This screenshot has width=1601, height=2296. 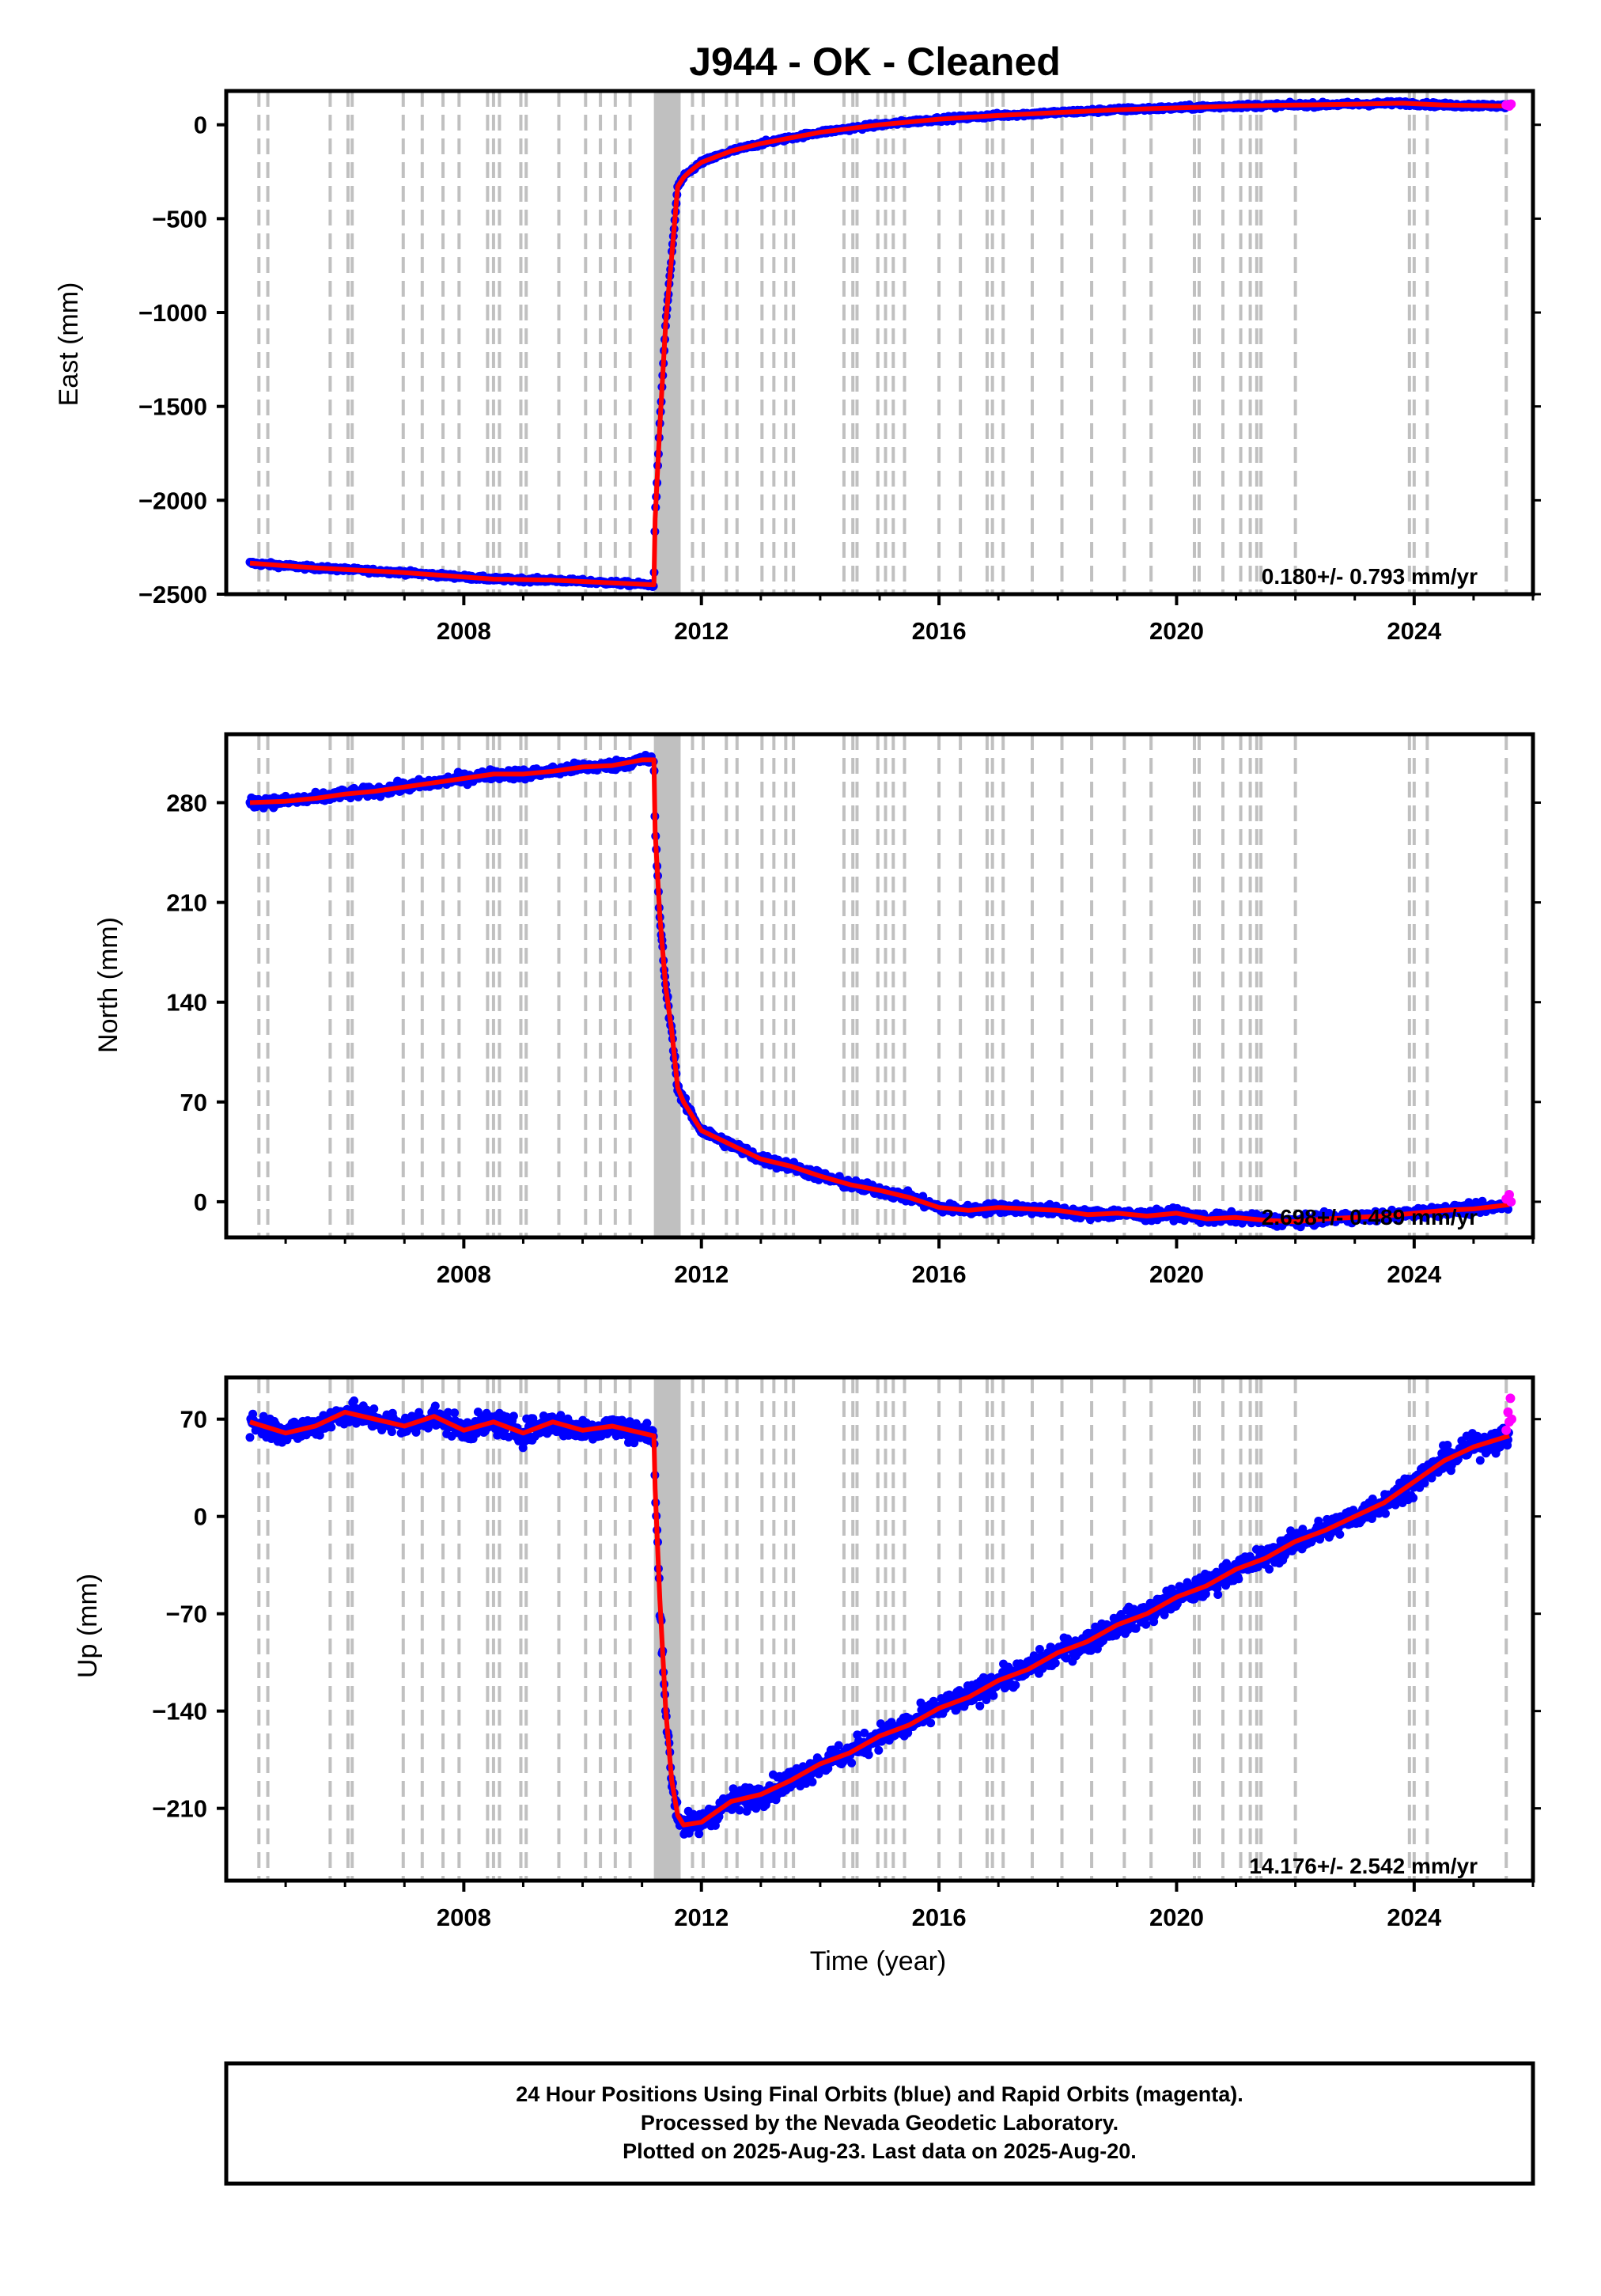 What do you see at coordinates (69, 344) in the screenshot?
I see `y-axis-label: East (mm)` at bounding box center [69, 344].